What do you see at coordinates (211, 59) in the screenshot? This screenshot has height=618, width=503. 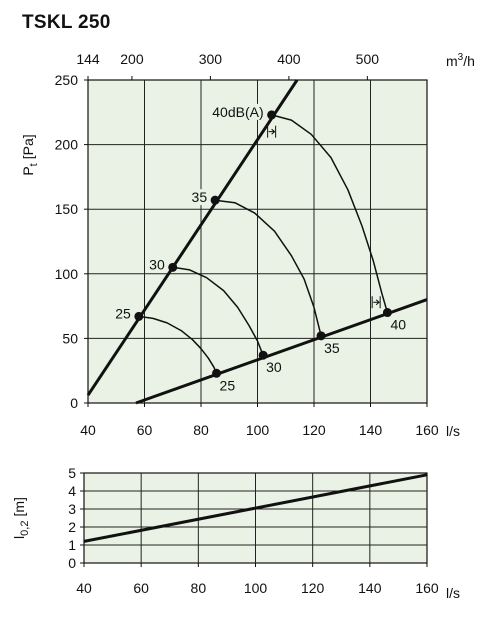 I see `x2-tick-label: 300` at bounding box center [211, 59].